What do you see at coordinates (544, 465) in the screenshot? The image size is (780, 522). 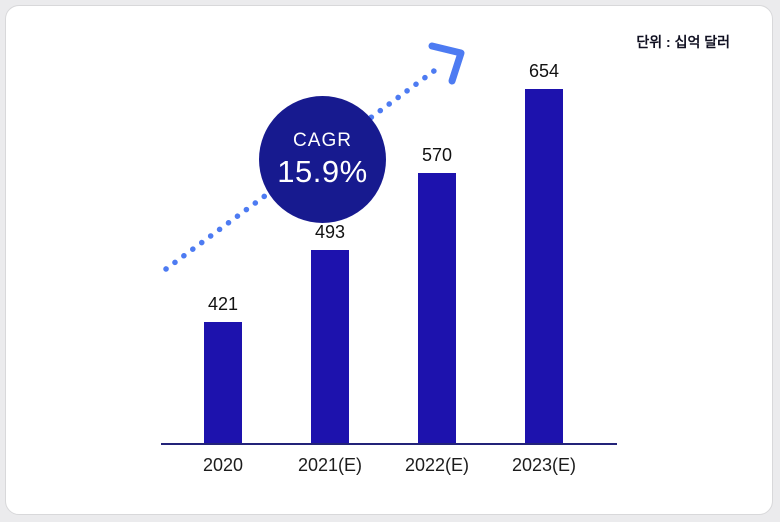 I see `x-tick-label: 2023(E)` at bounding box center [544, 465].